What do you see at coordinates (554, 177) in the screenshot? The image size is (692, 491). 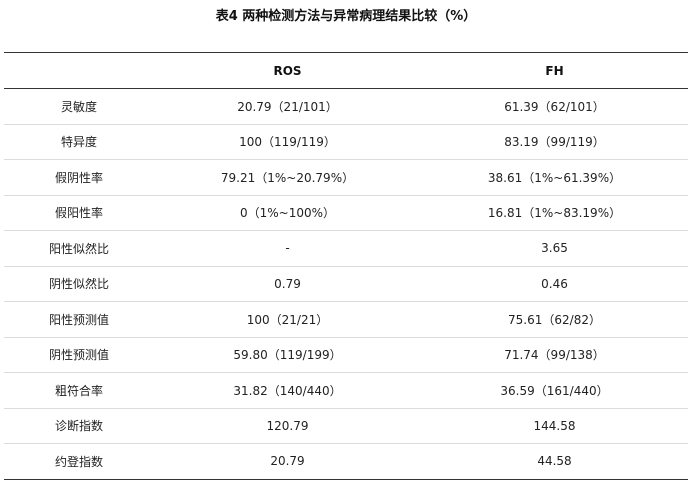 I see `fh-value: 38.61（1%~61.39%）` at bounding box center [554, 177].